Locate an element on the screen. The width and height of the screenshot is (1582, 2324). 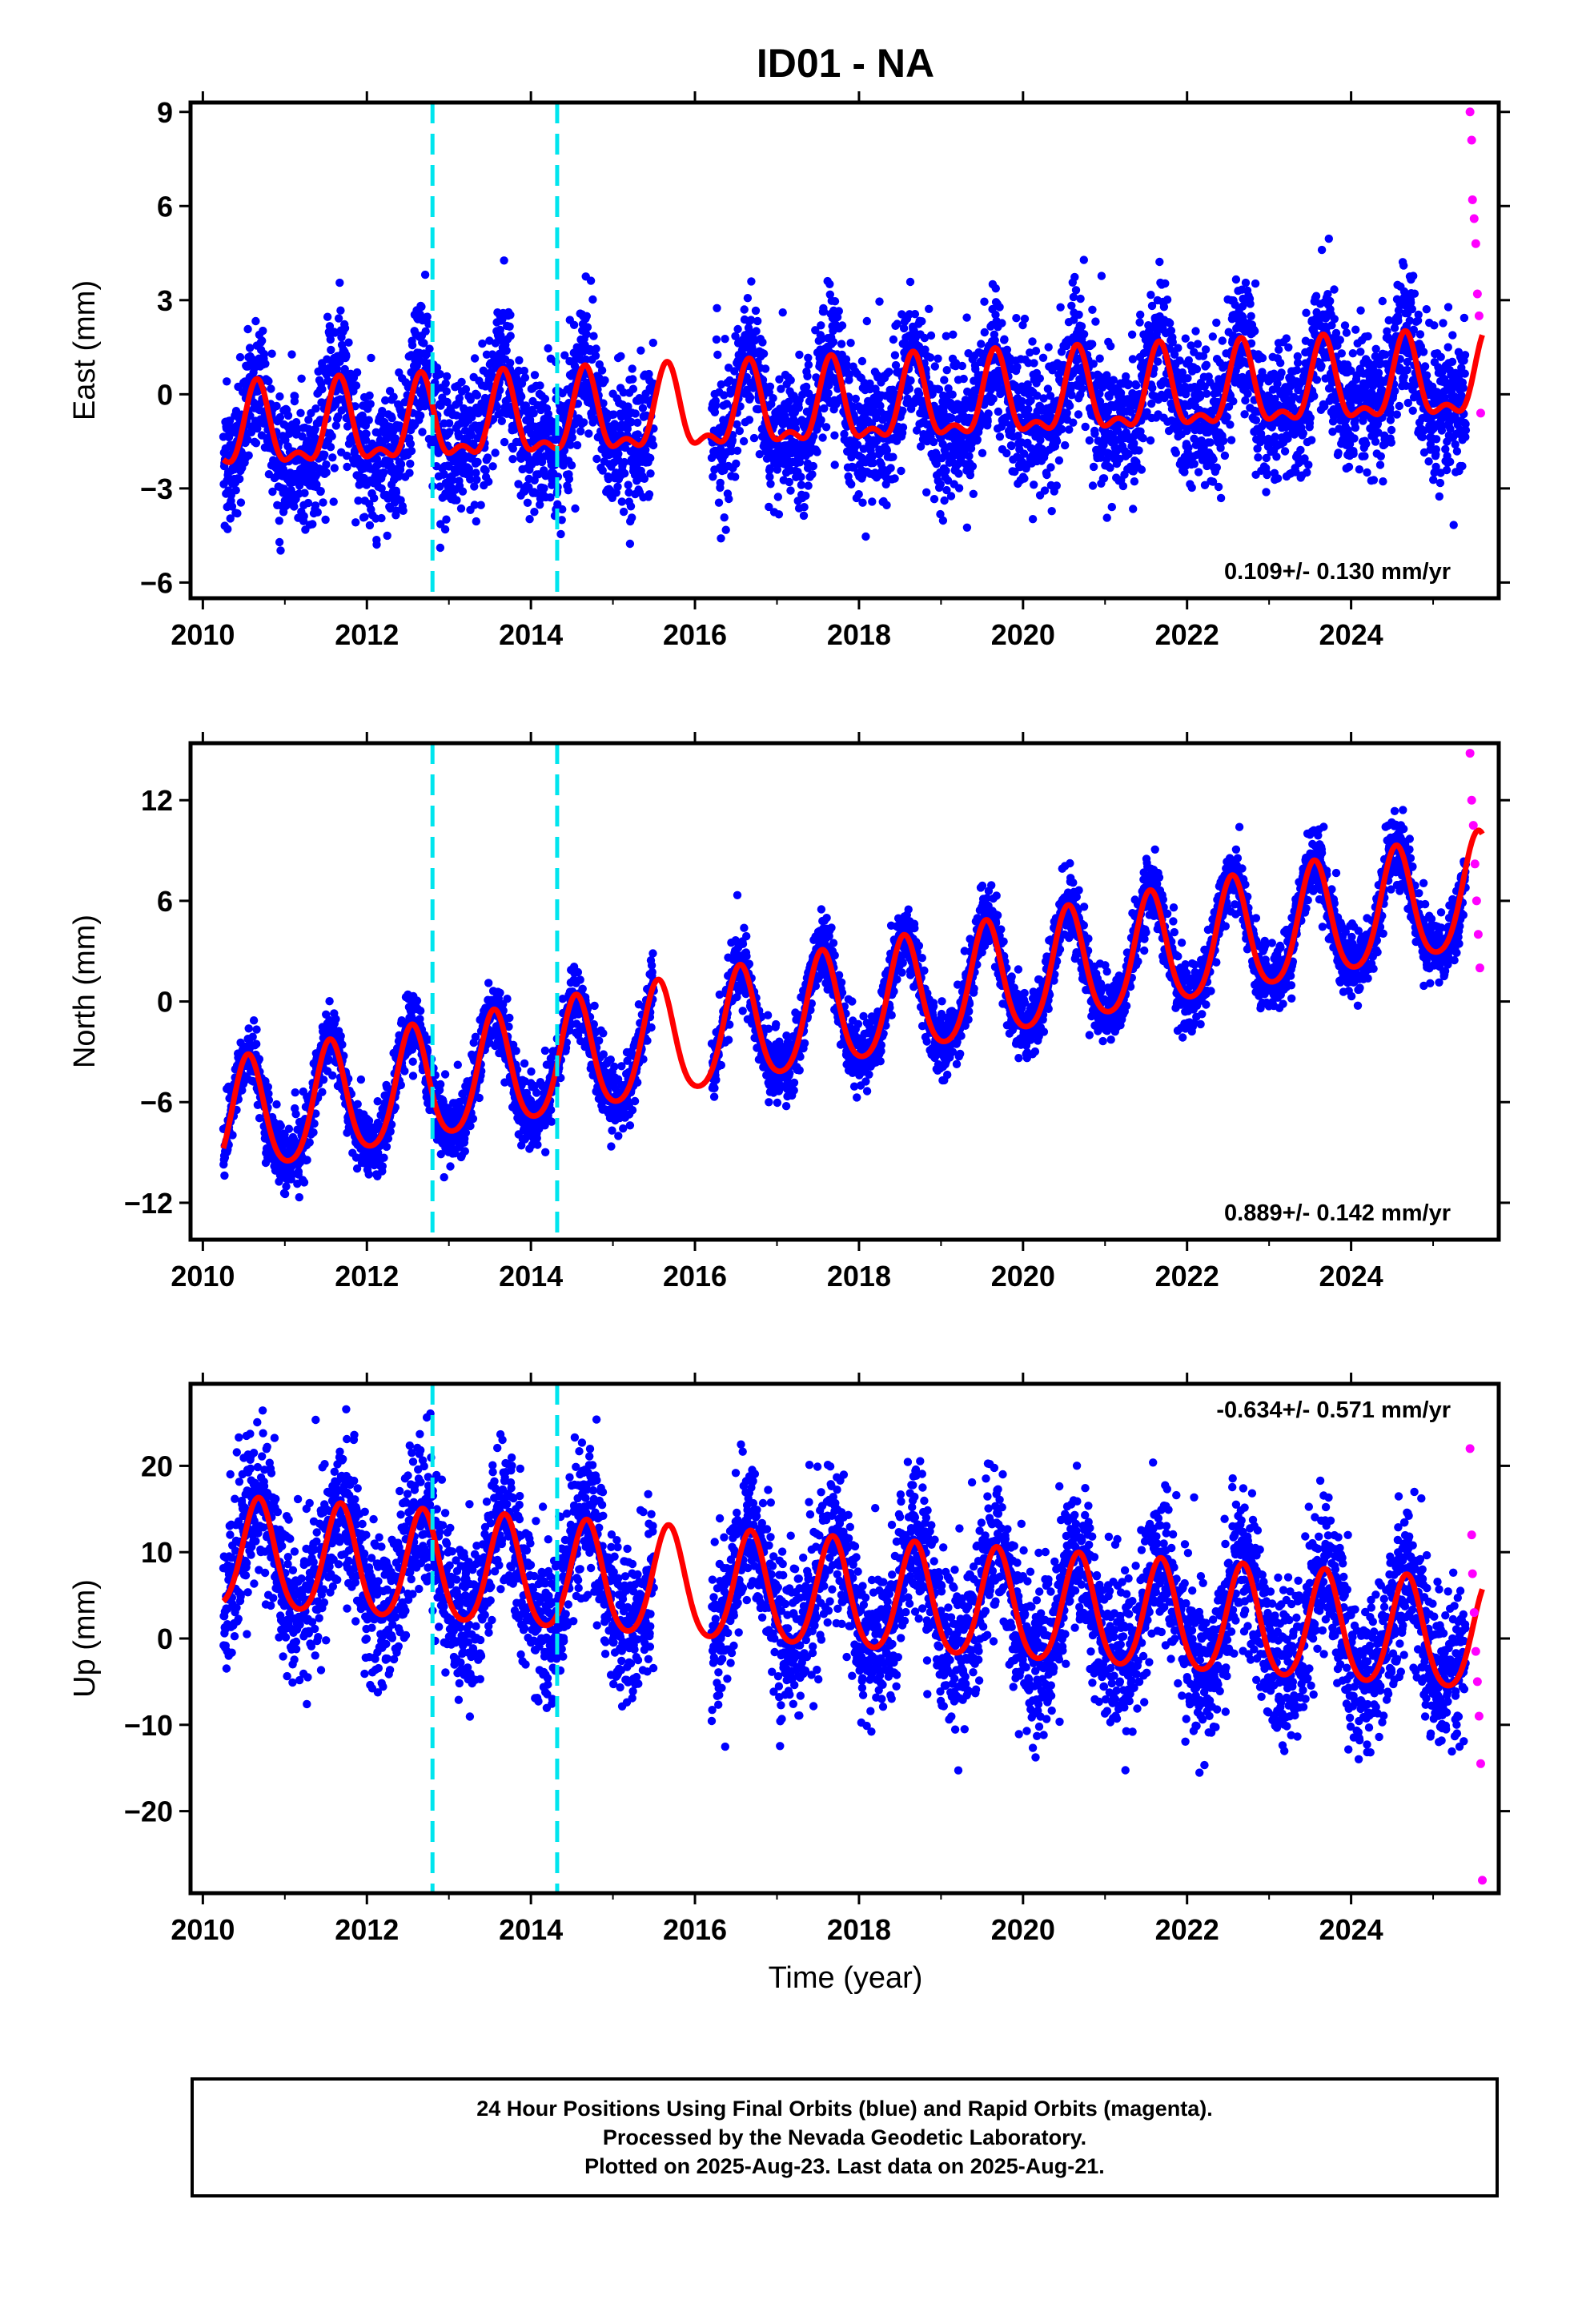
east-x-tick-label: 2020 is located at coordinates (1023, 634).